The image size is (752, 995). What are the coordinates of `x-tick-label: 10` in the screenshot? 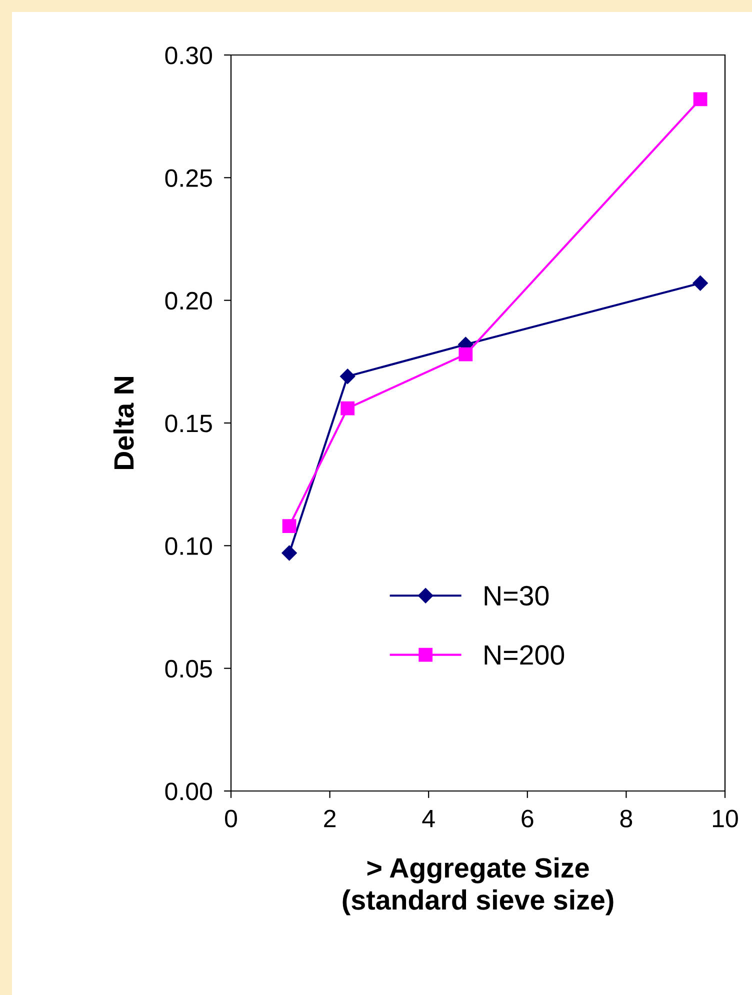 It's located at (725, 819).